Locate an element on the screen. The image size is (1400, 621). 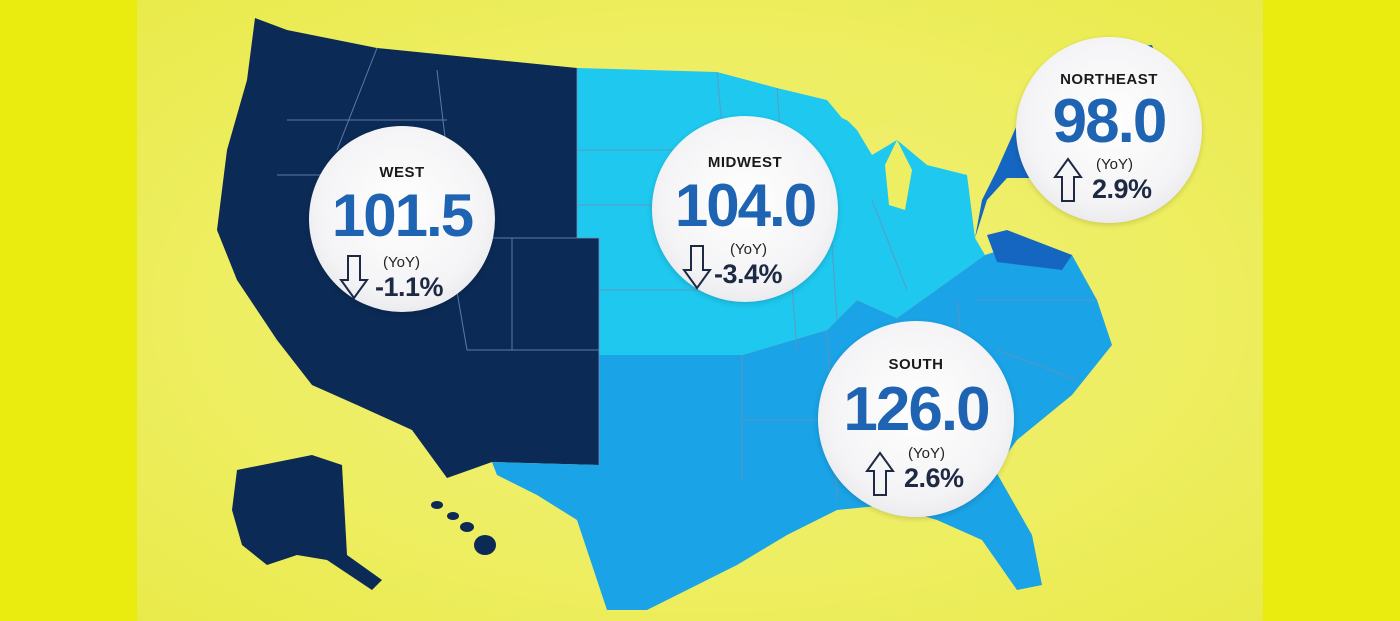
west-bubble: WEST 101.5 (YoY) -1.1% is located at coordinates (402, 219).